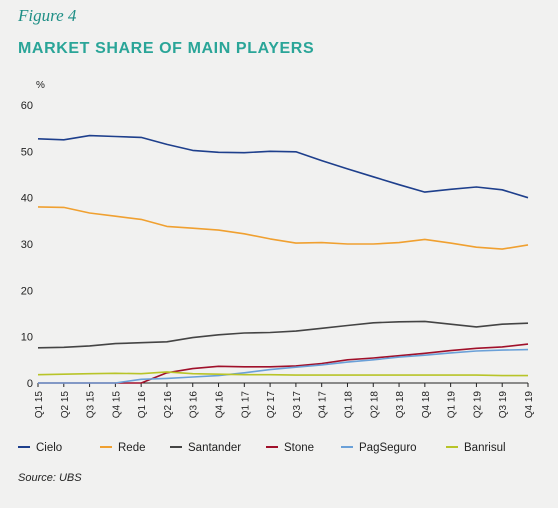 This screenshot has width=558, height=508. What do you see at coordinates (297, 405) in the screenshot?
I see `x-tick-label: Q3 17` at bounding box center [297, 405].